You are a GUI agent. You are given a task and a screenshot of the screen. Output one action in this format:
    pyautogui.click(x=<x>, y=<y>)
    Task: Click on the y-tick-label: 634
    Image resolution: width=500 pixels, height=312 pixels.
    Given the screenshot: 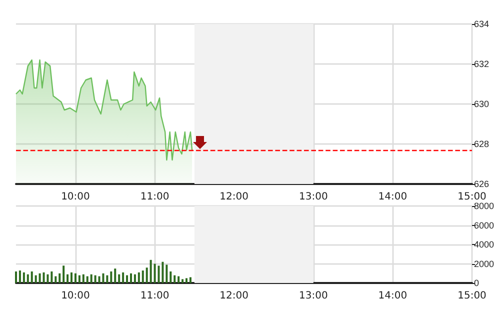 What is the action you would take?
    pyautogui.click(x=482, y=24)
    